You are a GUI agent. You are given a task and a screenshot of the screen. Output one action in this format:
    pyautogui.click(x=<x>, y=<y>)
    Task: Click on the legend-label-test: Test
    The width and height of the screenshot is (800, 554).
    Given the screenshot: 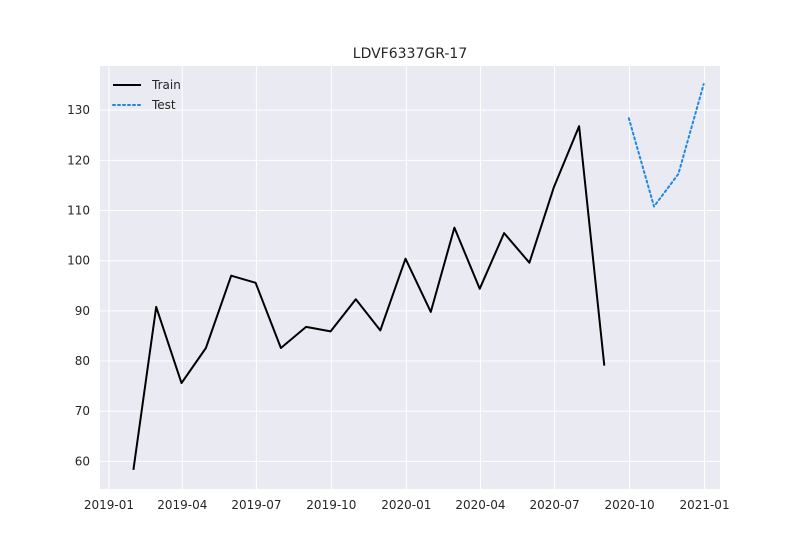 What is the action you would take?
    pyautogui.click(x=163, y=105)
    